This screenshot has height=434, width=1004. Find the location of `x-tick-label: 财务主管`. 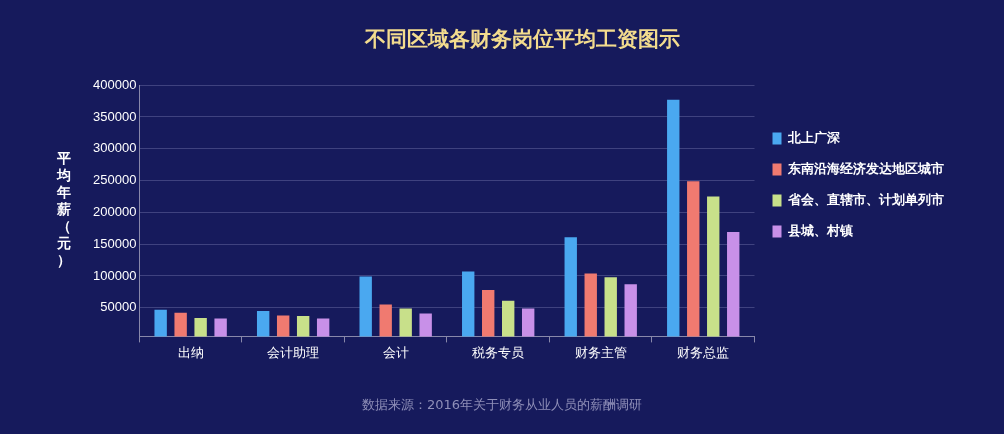

x-tick-label: 财务主管 is located at coordinates (600, 352).